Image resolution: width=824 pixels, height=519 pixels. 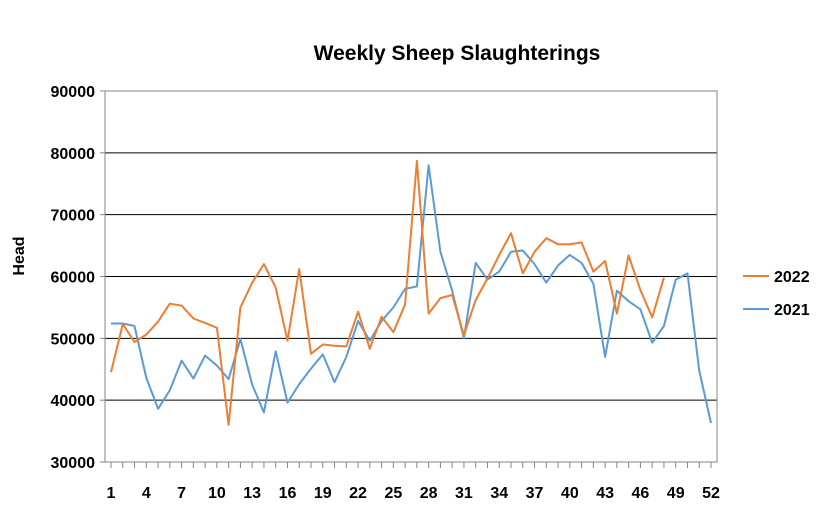 I want to click on y-tick-label: 40000, so click(x=73, y=401).